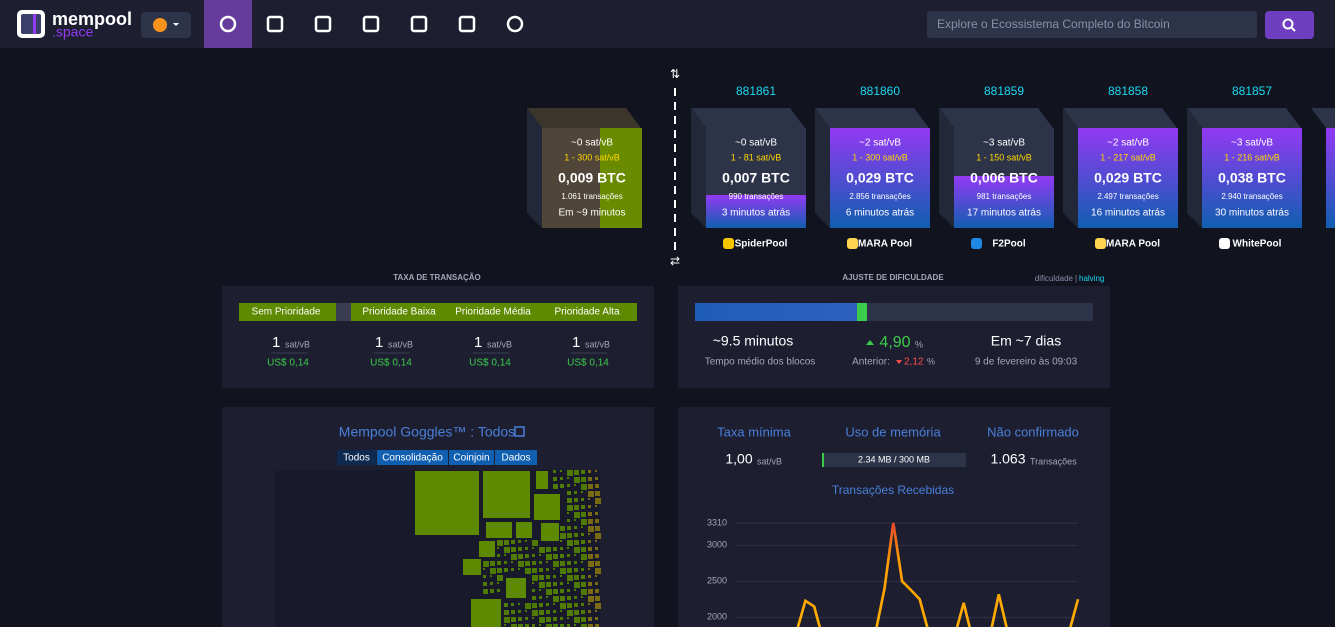 The image size is (1335, 627). What do you see at coordinates (1033, 431) in the screenshot?
I see `stat-label: Não confirmado` at bounding box center [1033, 431].